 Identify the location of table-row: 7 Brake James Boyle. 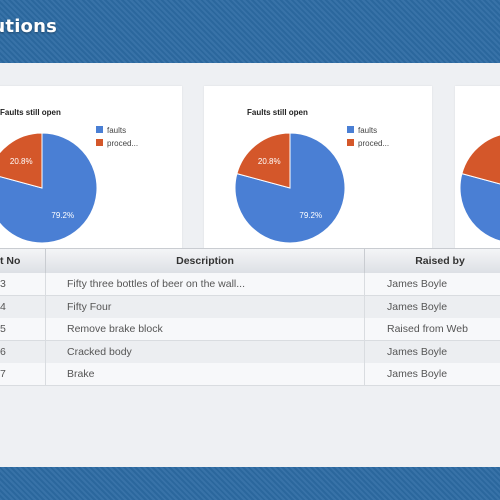
(250, 375).